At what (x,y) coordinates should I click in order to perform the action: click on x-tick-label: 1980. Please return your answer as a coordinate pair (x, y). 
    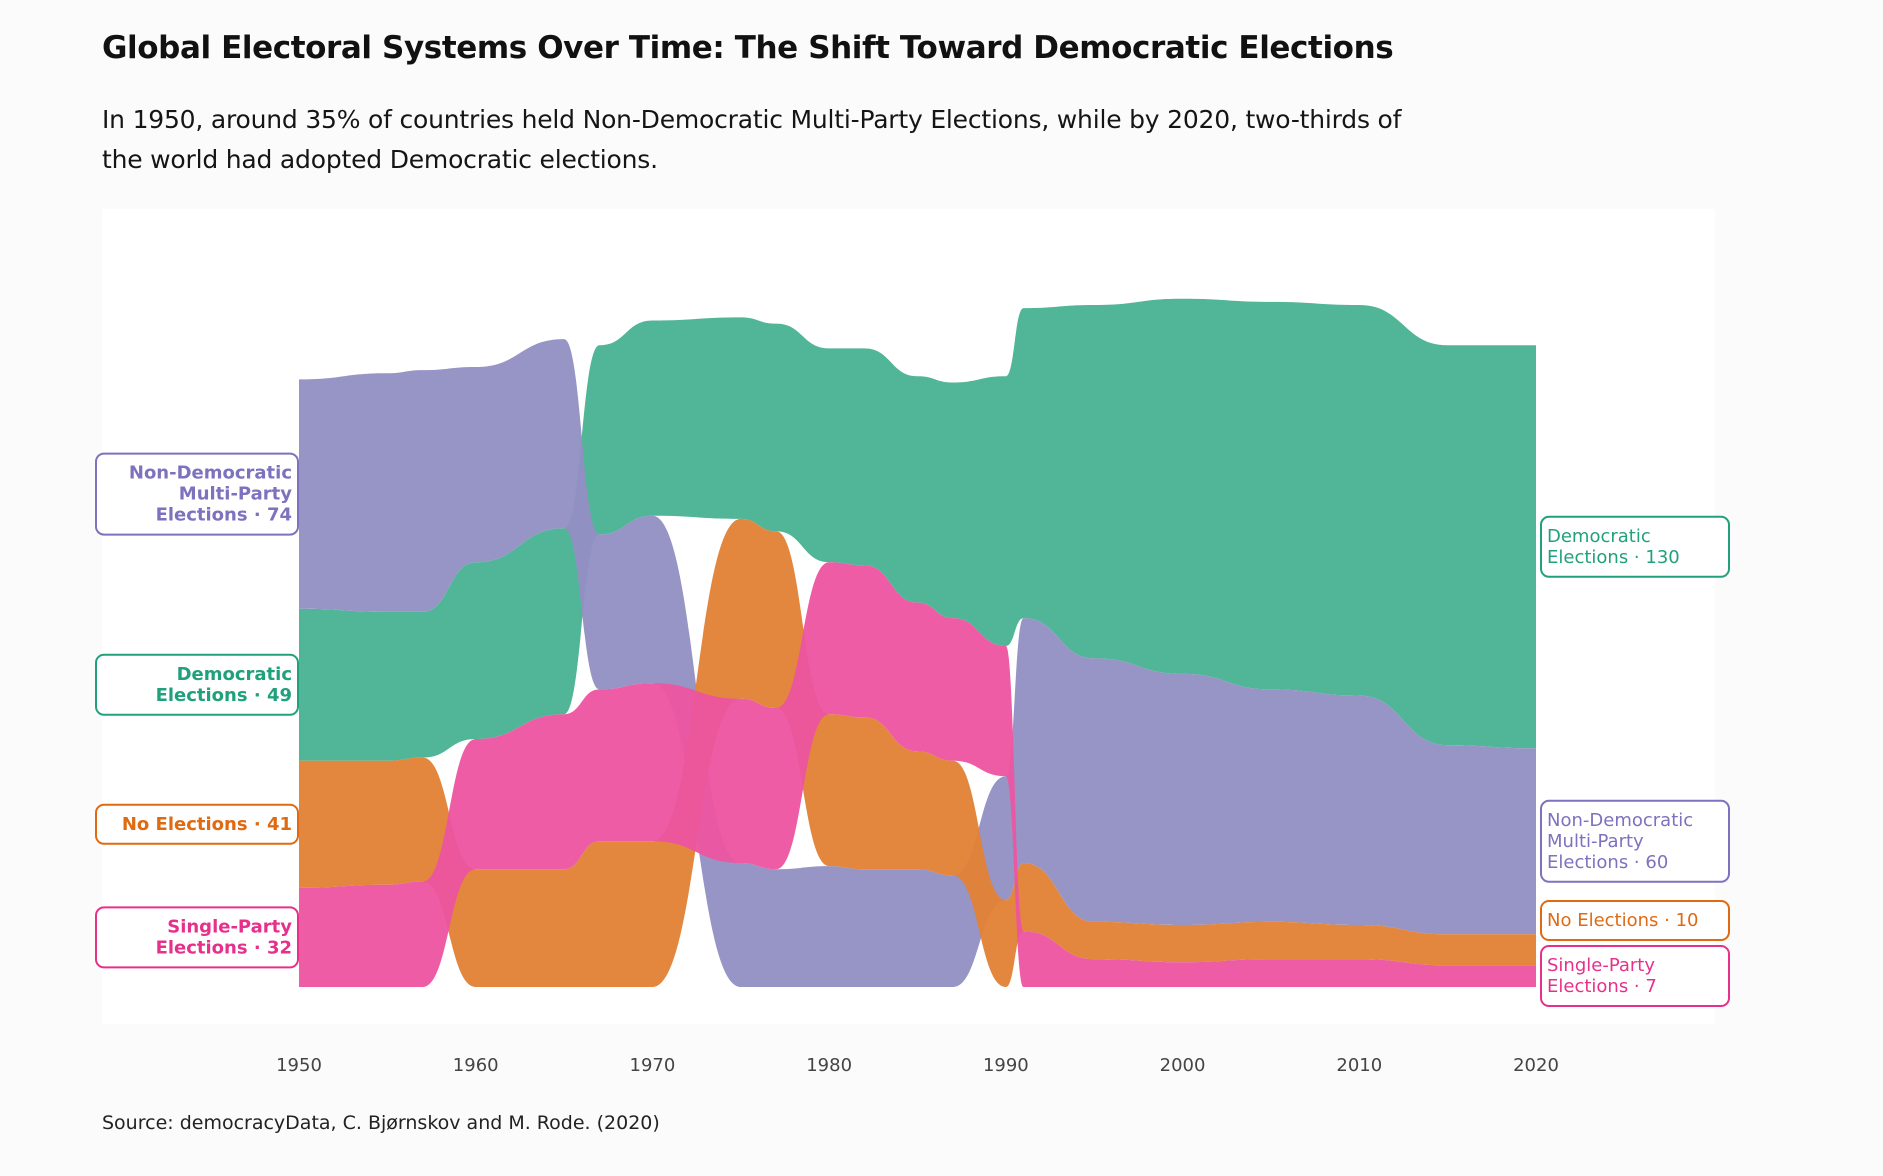
    Looking at the image, I should click on (829, 1065).